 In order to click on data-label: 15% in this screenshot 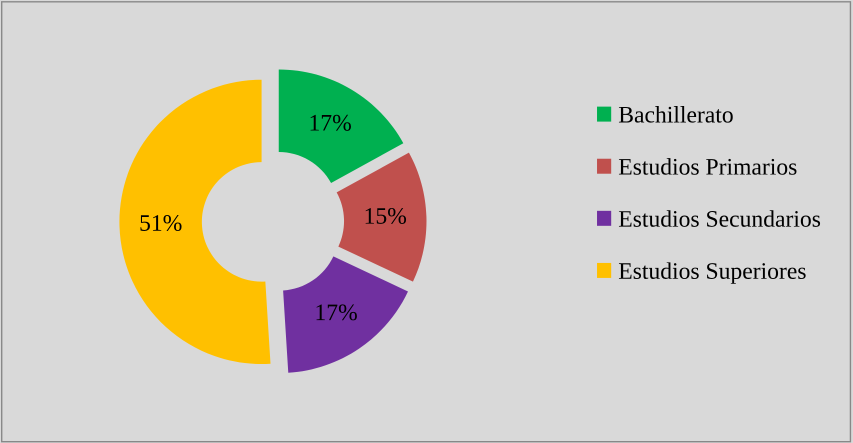, I will do `click(386, 216)`.